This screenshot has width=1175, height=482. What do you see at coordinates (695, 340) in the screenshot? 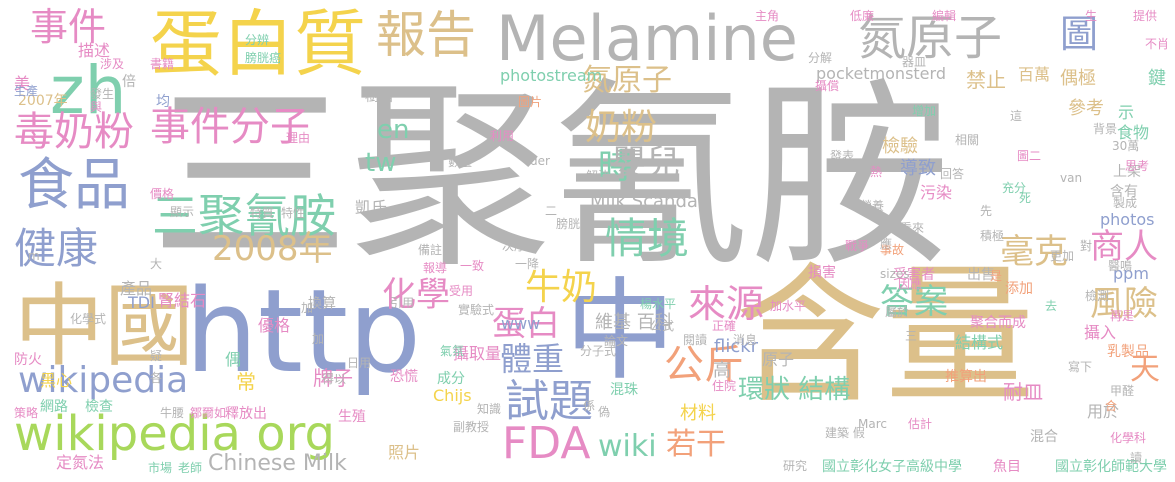
I see `word-yuedu: 閱讀` at bounding box center [695, 340].